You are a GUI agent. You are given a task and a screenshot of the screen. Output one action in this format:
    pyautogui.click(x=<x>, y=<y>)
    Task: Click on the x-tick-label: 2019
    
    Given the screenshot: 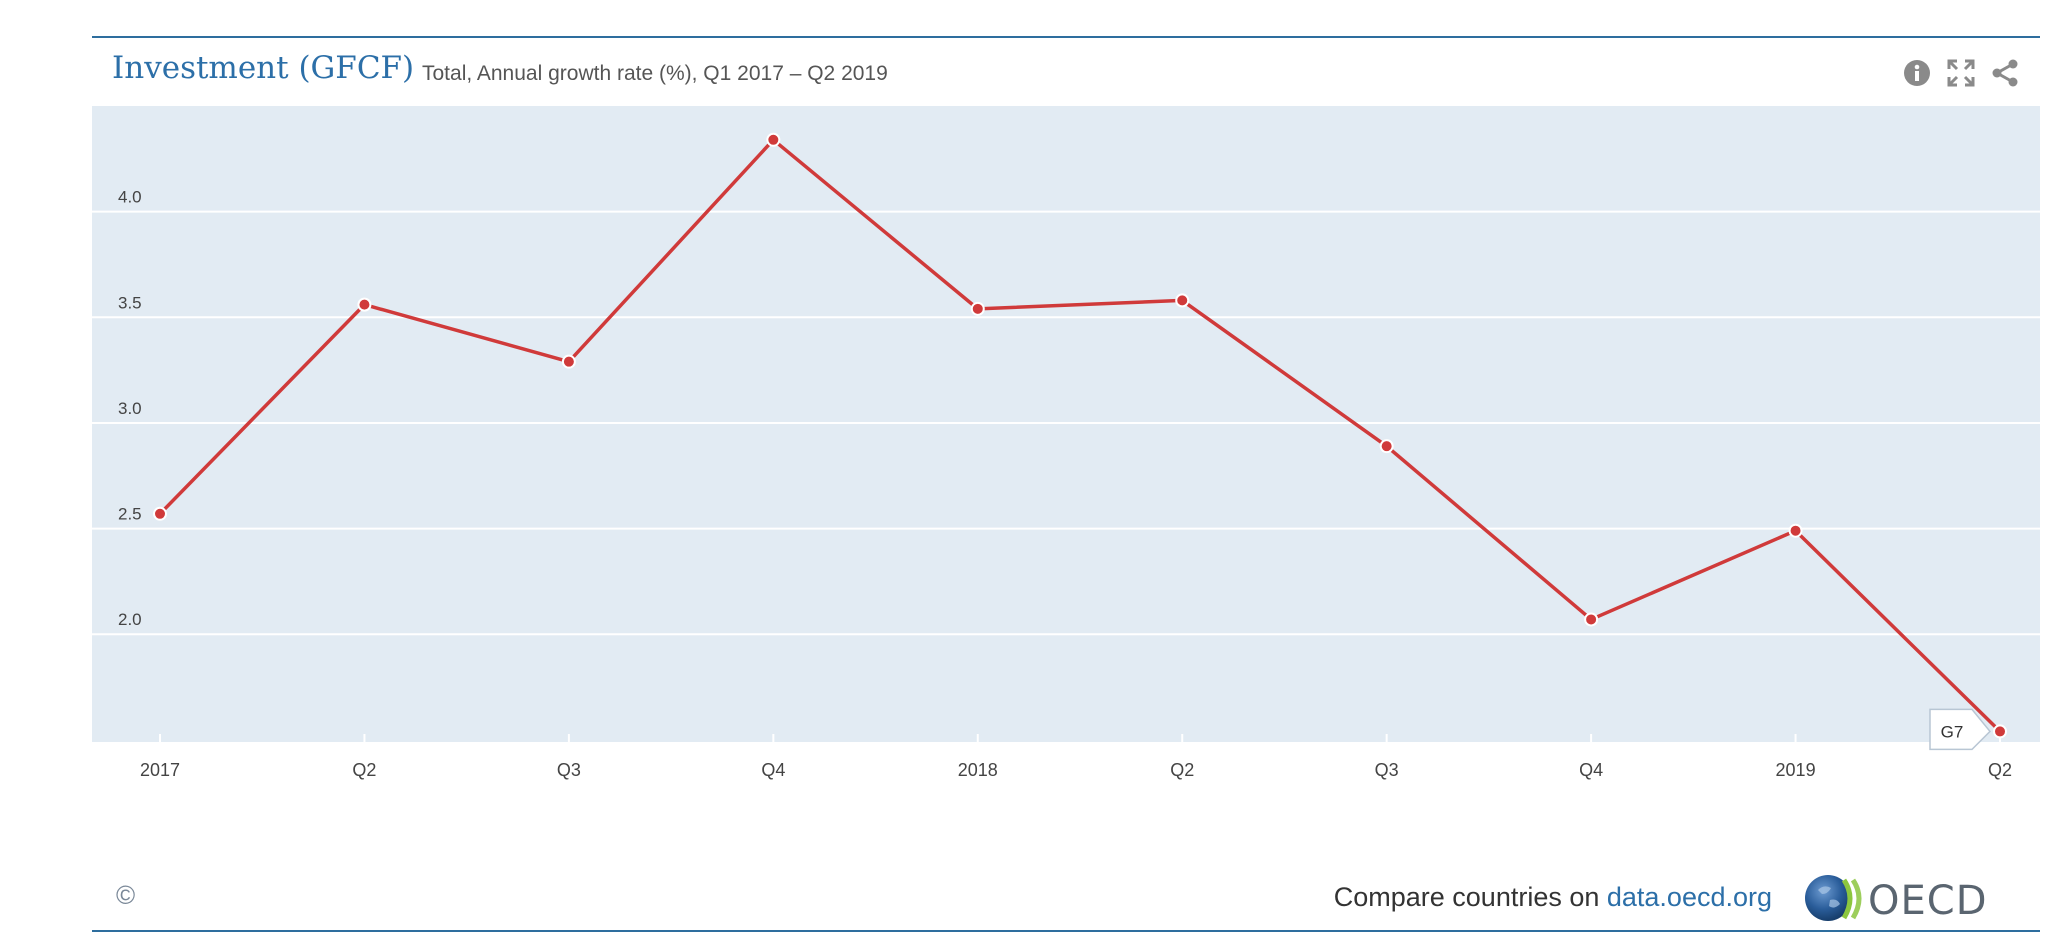 What is the action you would take?
    pyautogui.click(x=1796, y=770)
    